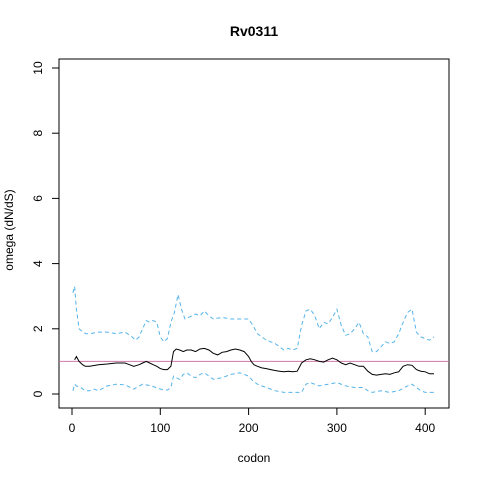 This screenshot has width=480, height=480. Describe the element at coordinates (253, 319) in the screenshot. I see `series-upper-bound` at that location.